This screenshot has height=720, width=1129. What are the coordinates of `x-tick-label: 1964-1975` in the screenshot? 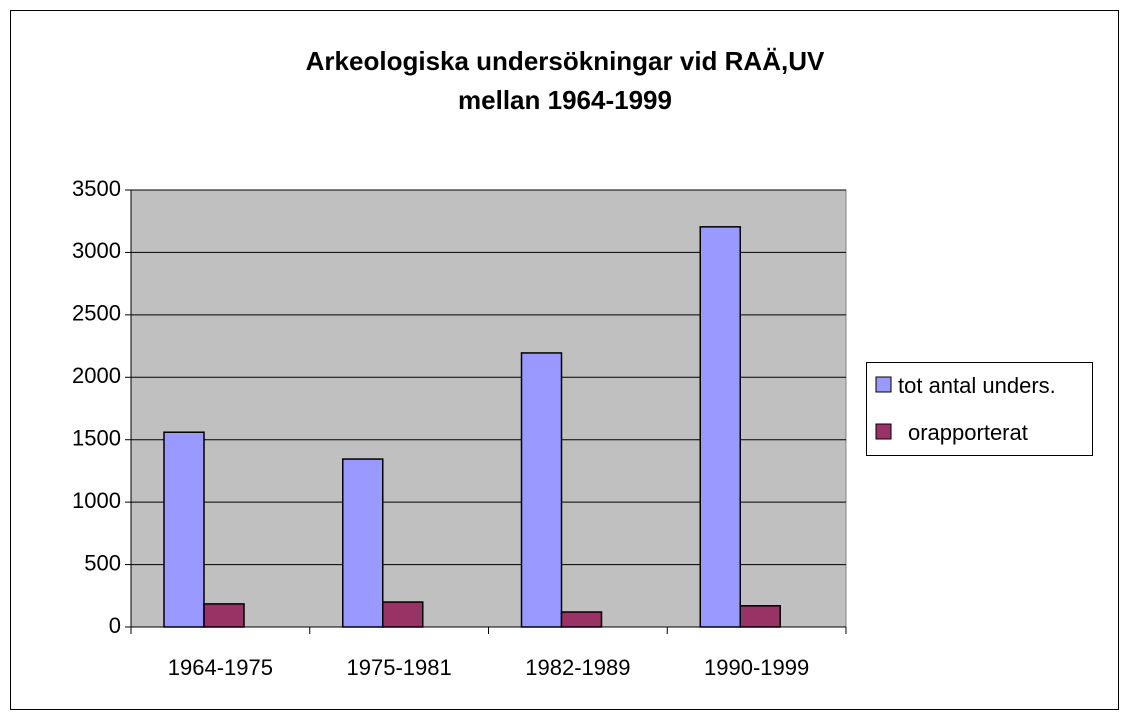 It's located at (220, 667).